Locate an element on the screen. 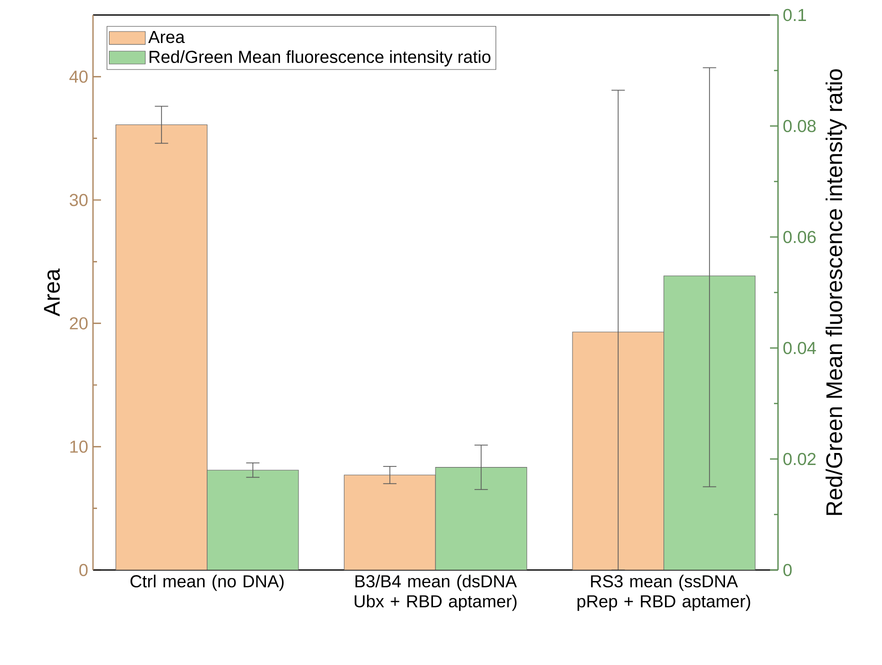 The width and height of the screenshot is (882, 665). y-tick-label: 30 is located at coordinates (79, 200).